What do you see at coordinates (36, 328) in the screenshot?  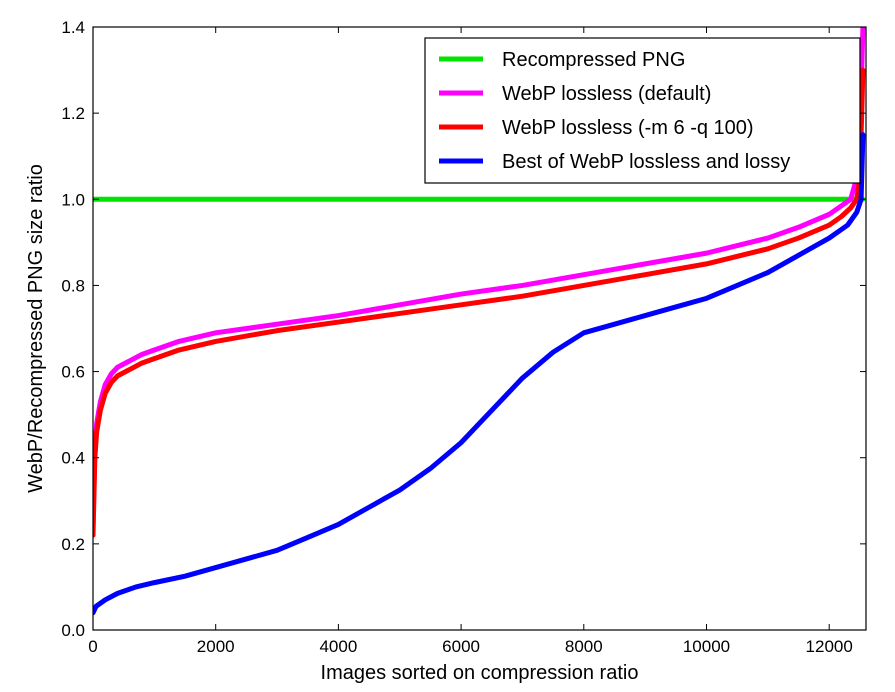 I see `y-axis-label: WebP/Recompressed PNG size ratio` at bounding box center [36, 328].